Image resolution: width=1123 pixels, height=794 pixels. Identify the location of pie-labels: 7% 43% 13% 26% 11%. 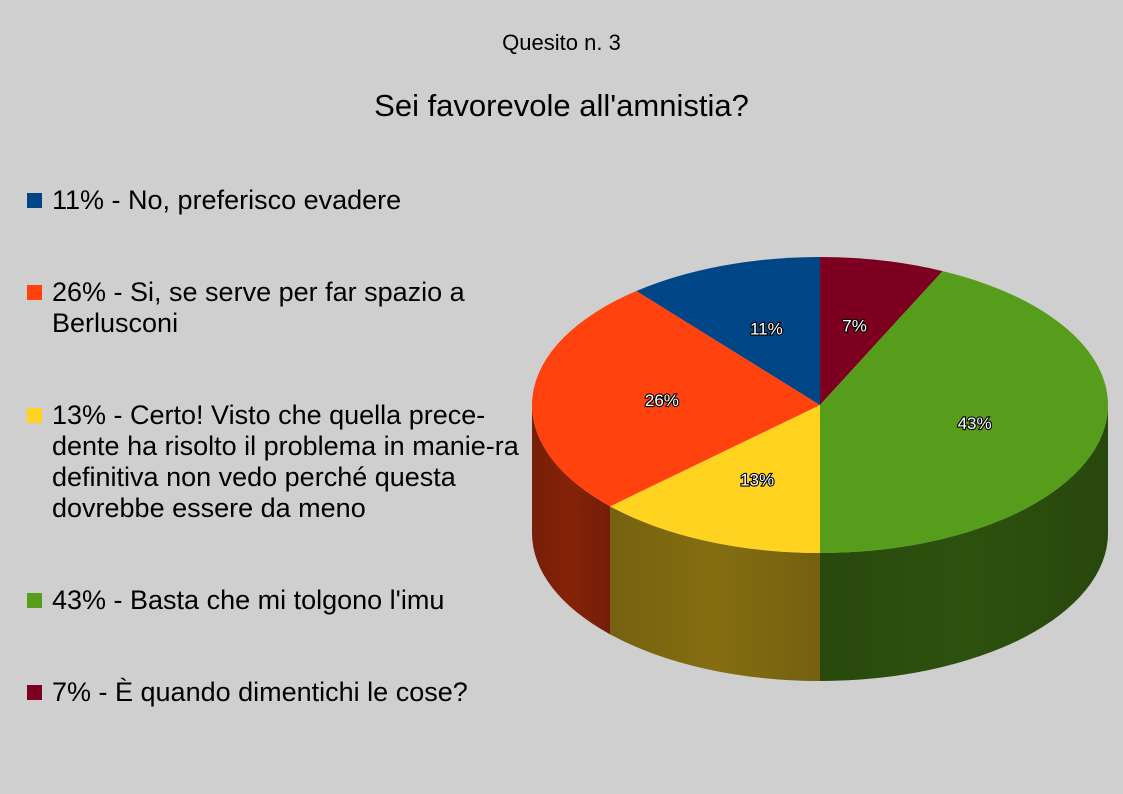
(818, 402).